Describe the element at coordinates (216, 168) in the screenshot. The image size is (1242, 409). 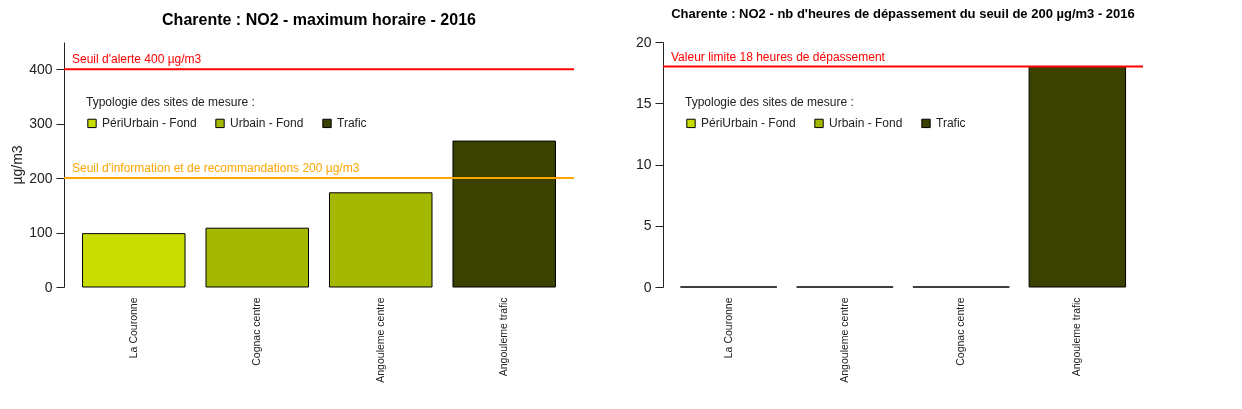
I see `ref-line-label: Seuil d'information et de recommandations 200 µg/m3` at that location.